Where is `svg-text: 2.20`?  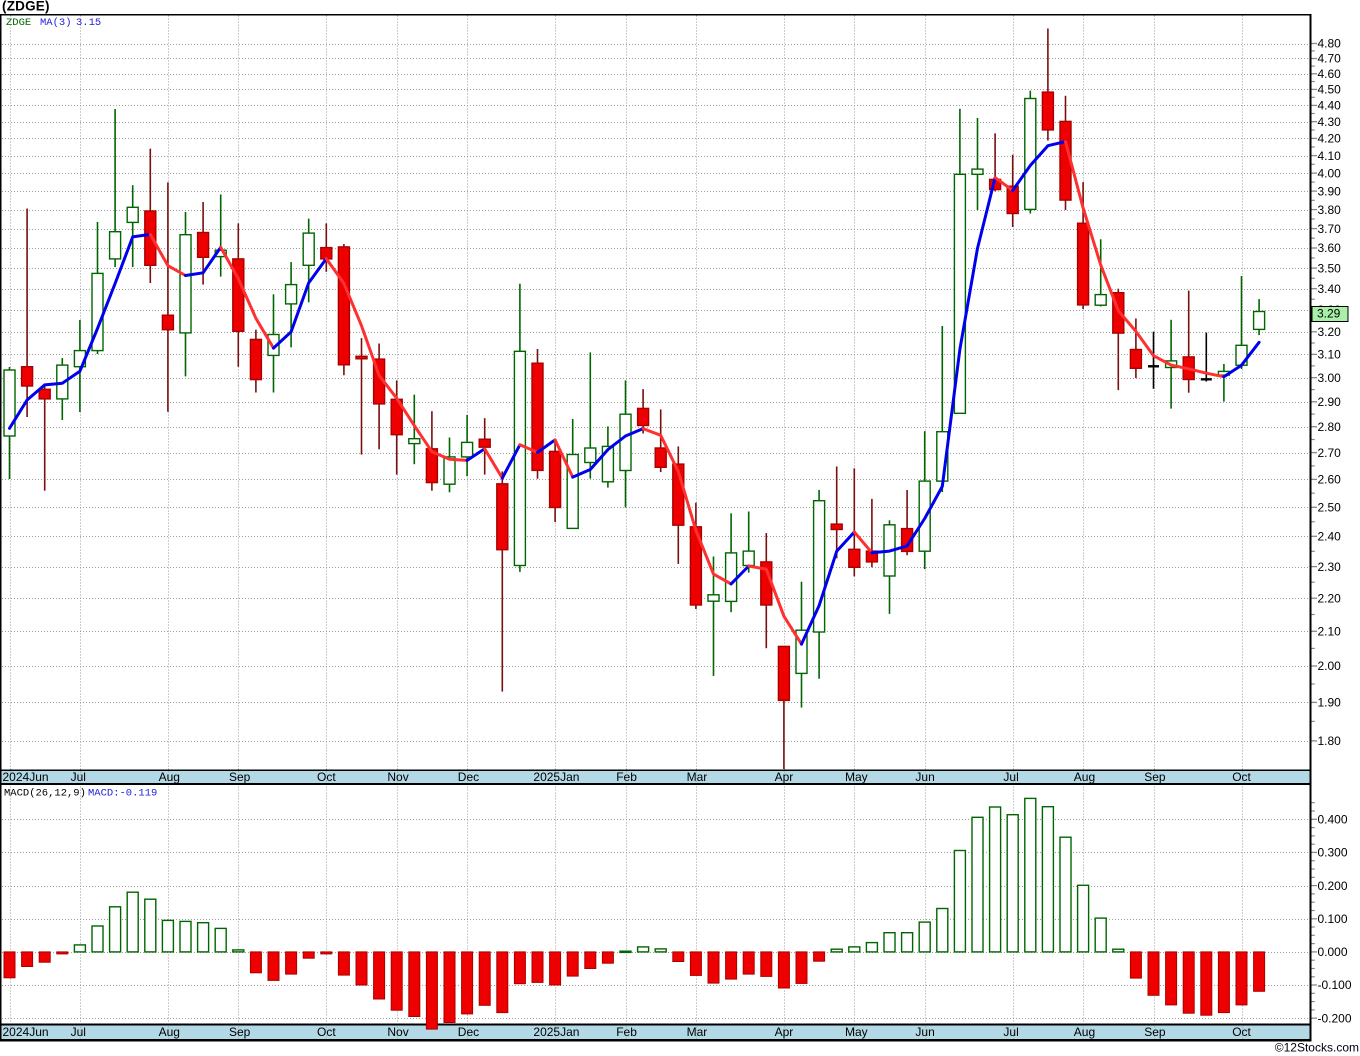 svg-text: 2.20 is located at coordinates (1330, 598).